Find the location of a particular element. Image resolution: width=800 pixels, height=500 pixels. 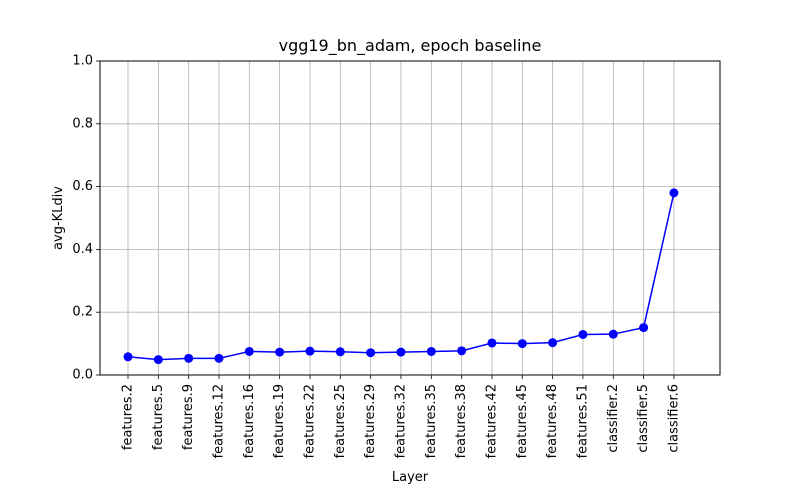

y-tick-label: 0.0 is located at coordinates (82, 375).